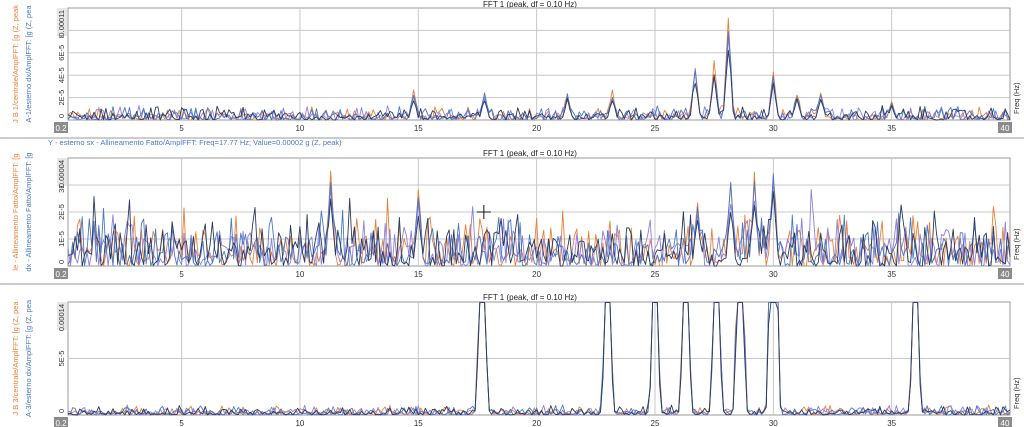 The width and height of the screenshot is (1024, 427). Describe the element at coordinates (15, 211) in the screenshot. I see `y-axis-label-orange: le - Allineamento Fatto/AmplFFT: [g` at that location.